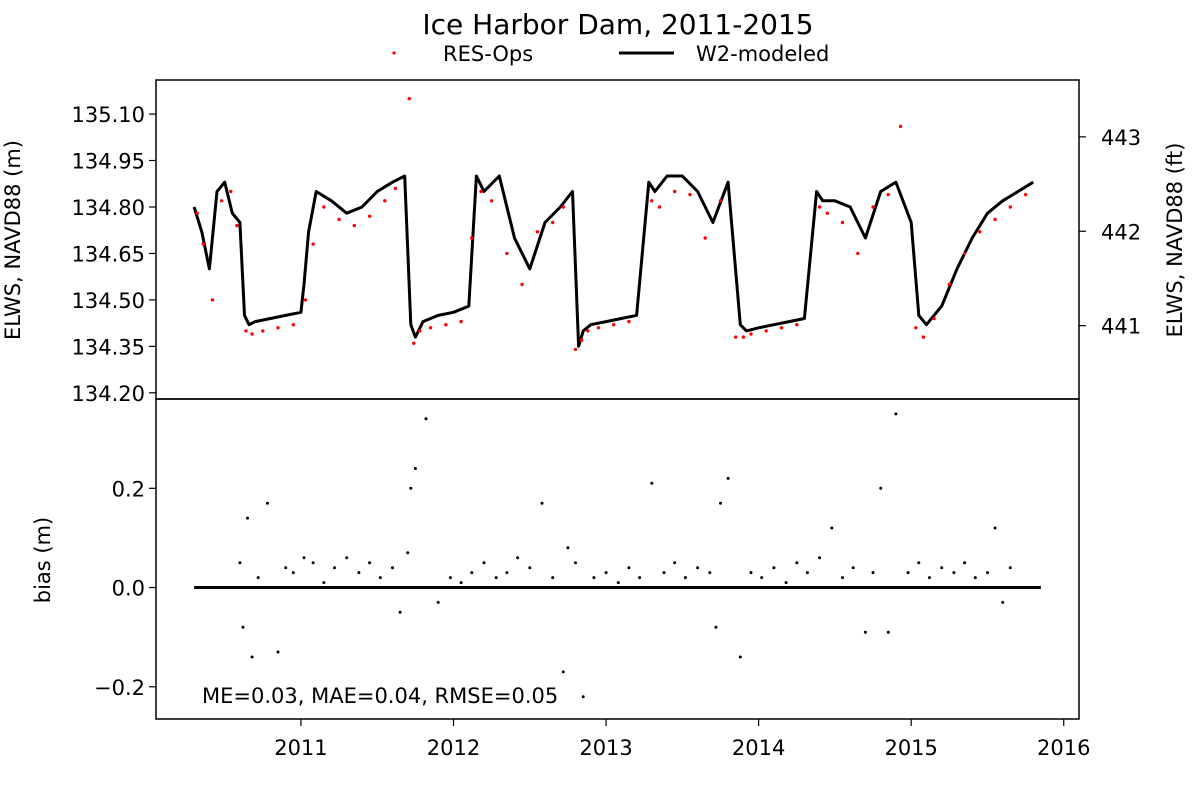 This screenshot has height=800, width=1200. I want to click on top-right-ytick-label: 443, so click(1121, 138).